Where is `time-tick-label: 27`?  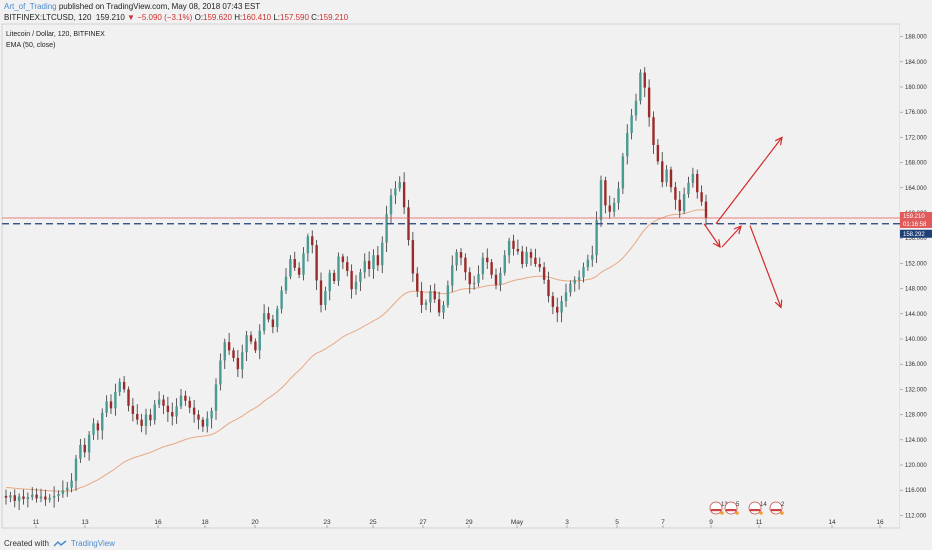
time-tick-label: 27 is located at coordinates (423, 522).